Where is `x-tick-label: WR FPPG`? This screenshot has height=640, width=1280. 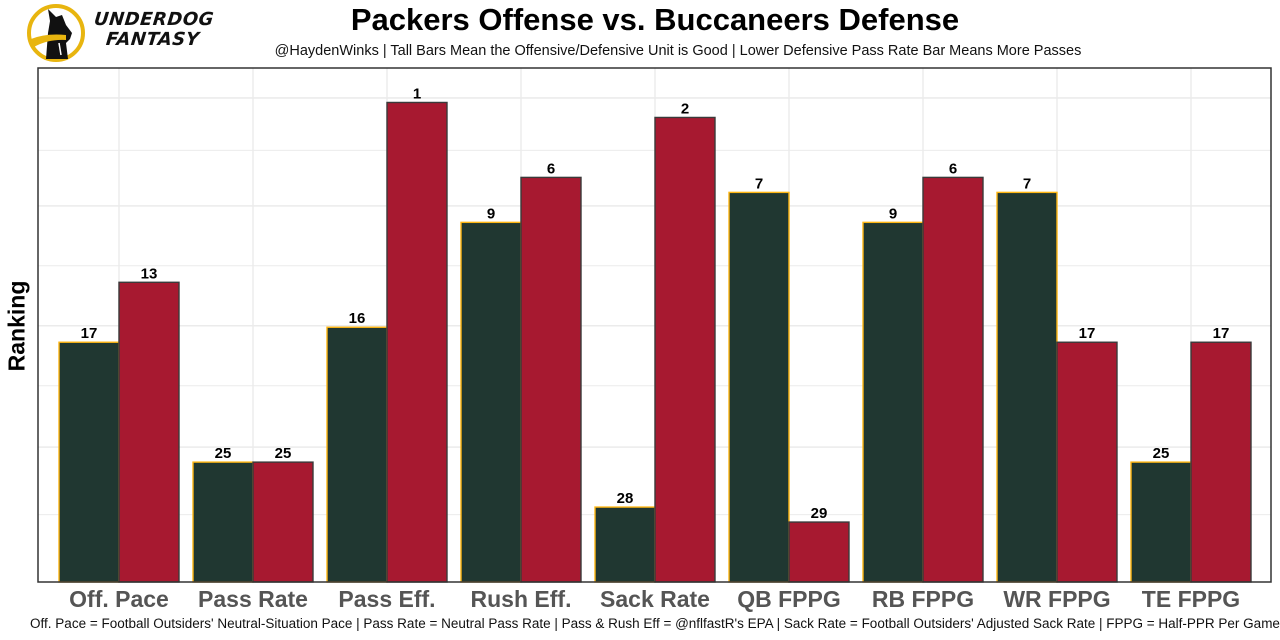 x-tick-label: WR FPPG is located at coordinates (1056, 599).